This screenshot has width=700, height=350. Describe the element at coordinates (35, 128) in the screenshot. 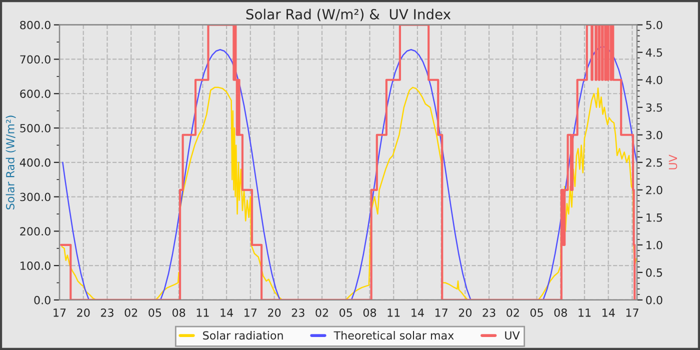

I see `y-tick-label: 500.0` at that location.